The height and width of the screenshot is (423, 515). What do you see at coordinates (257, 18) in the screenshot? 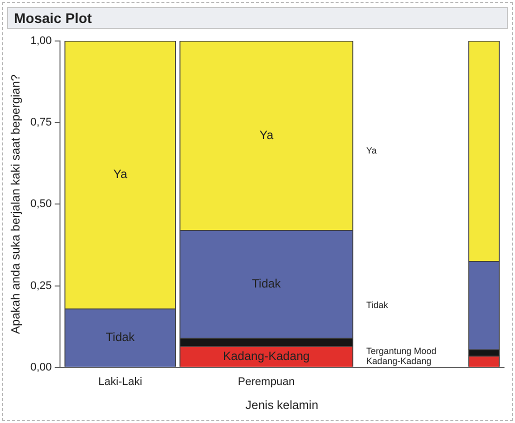
I see `chart-title: Mosaic Plot` at bounding box center [257, 18].